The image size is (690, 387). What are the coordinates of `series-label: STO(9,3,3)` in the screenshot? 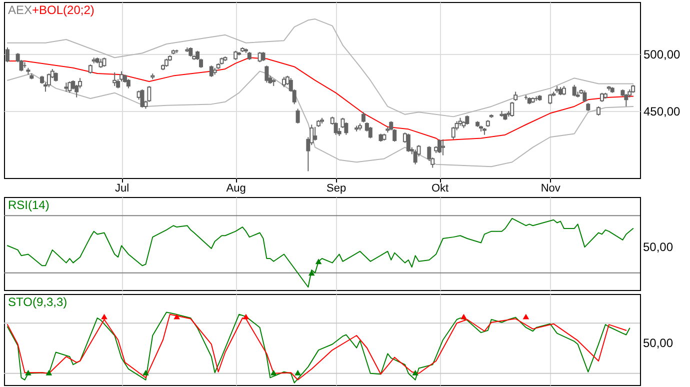 It's located at (38, 302).